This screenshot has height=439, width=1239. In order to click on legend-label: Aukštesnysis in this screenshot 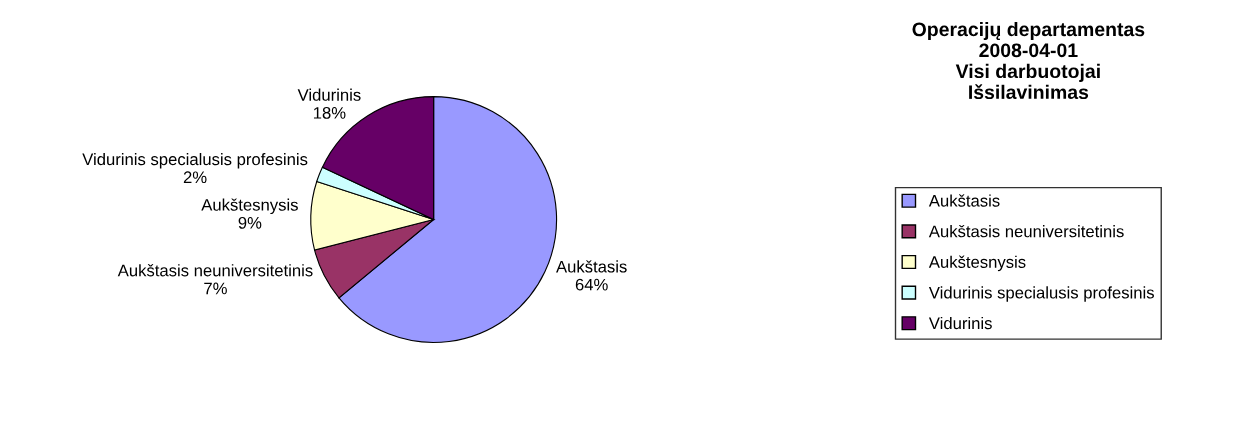, I will do `click(977, 263)`.